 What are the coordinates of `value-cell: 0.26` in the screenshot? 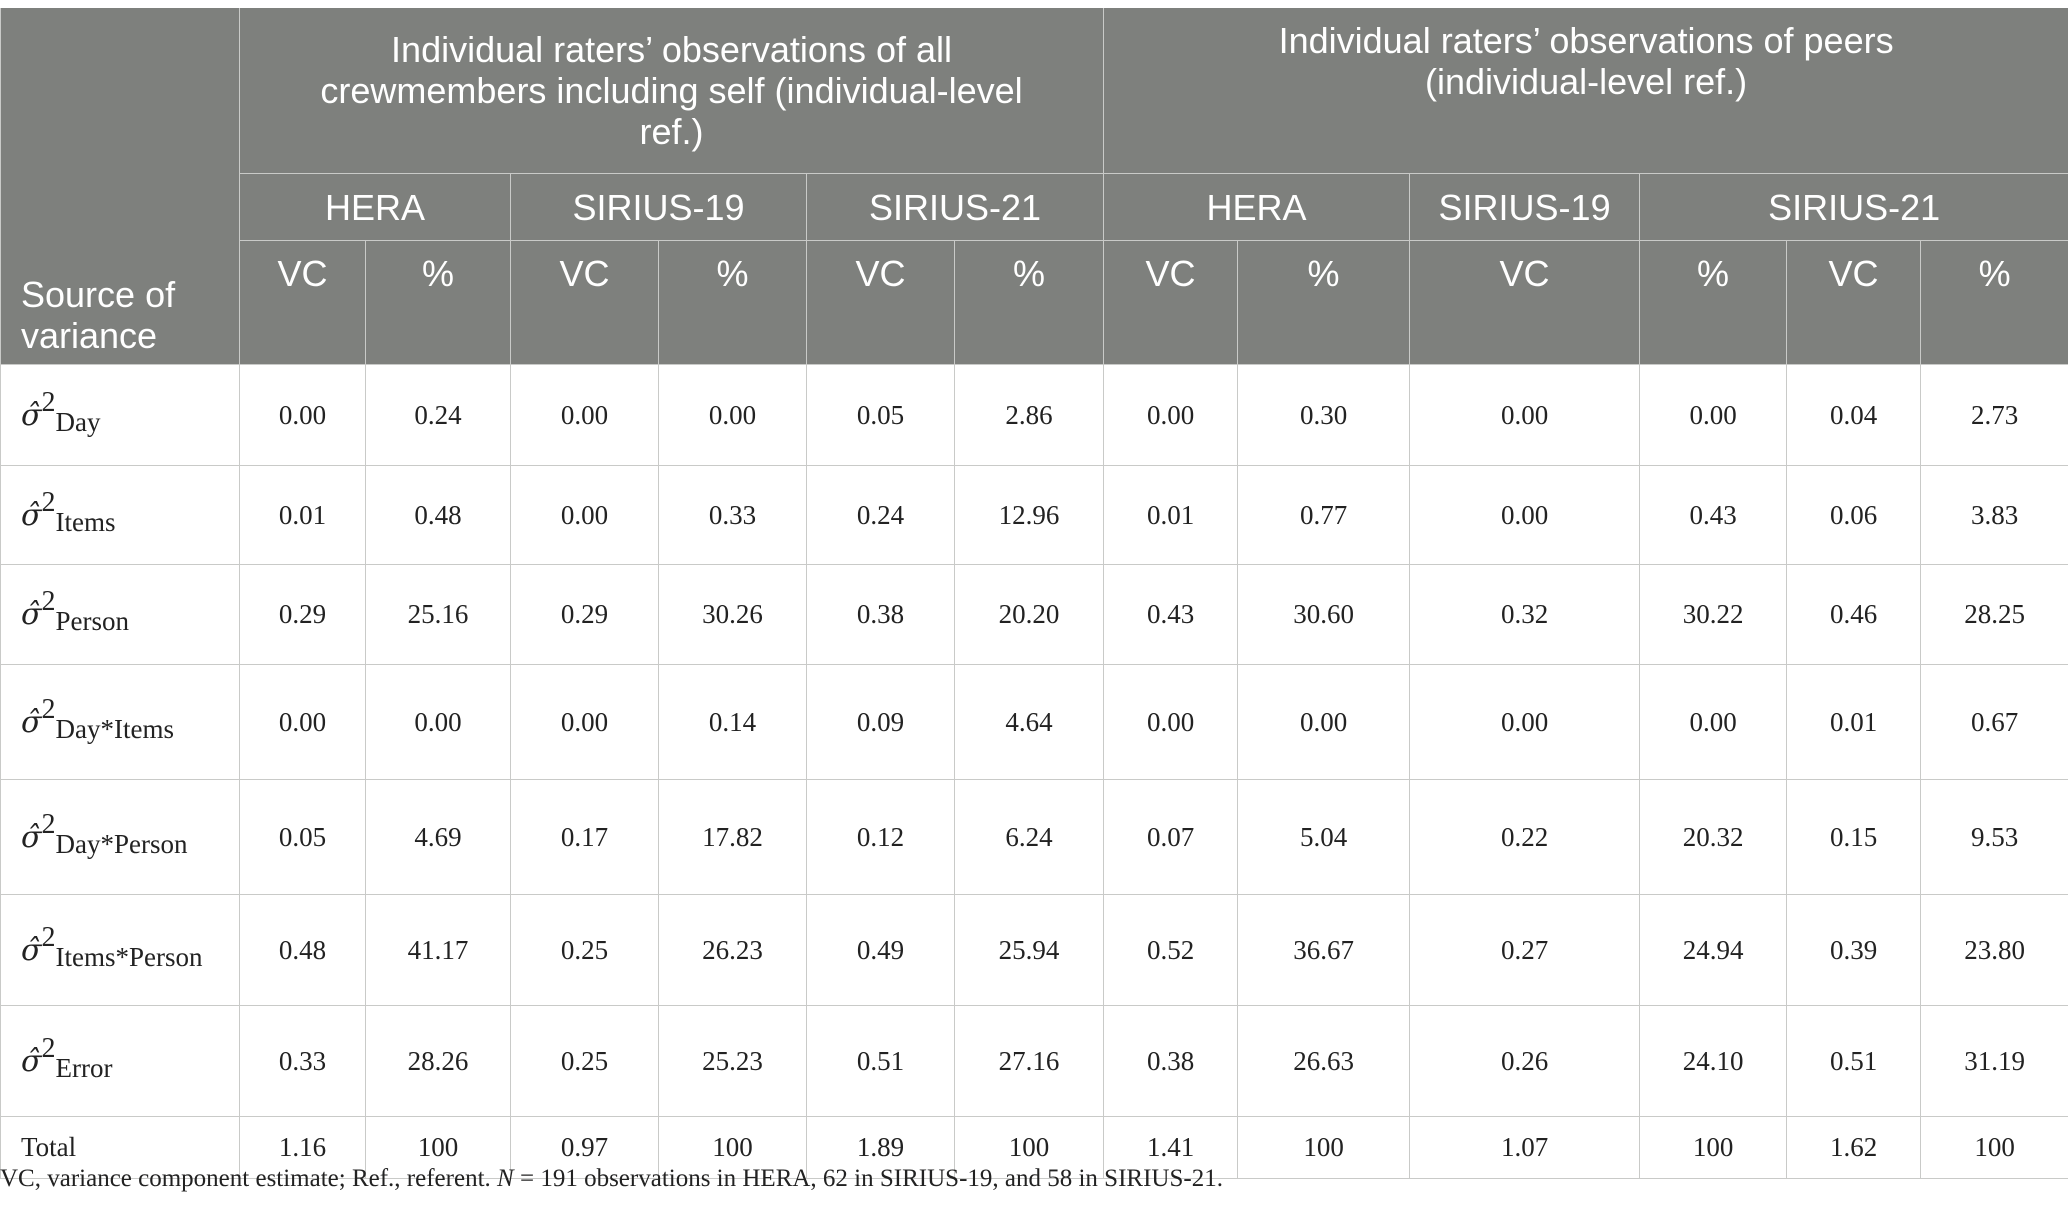 It's located at (1525, 1061).